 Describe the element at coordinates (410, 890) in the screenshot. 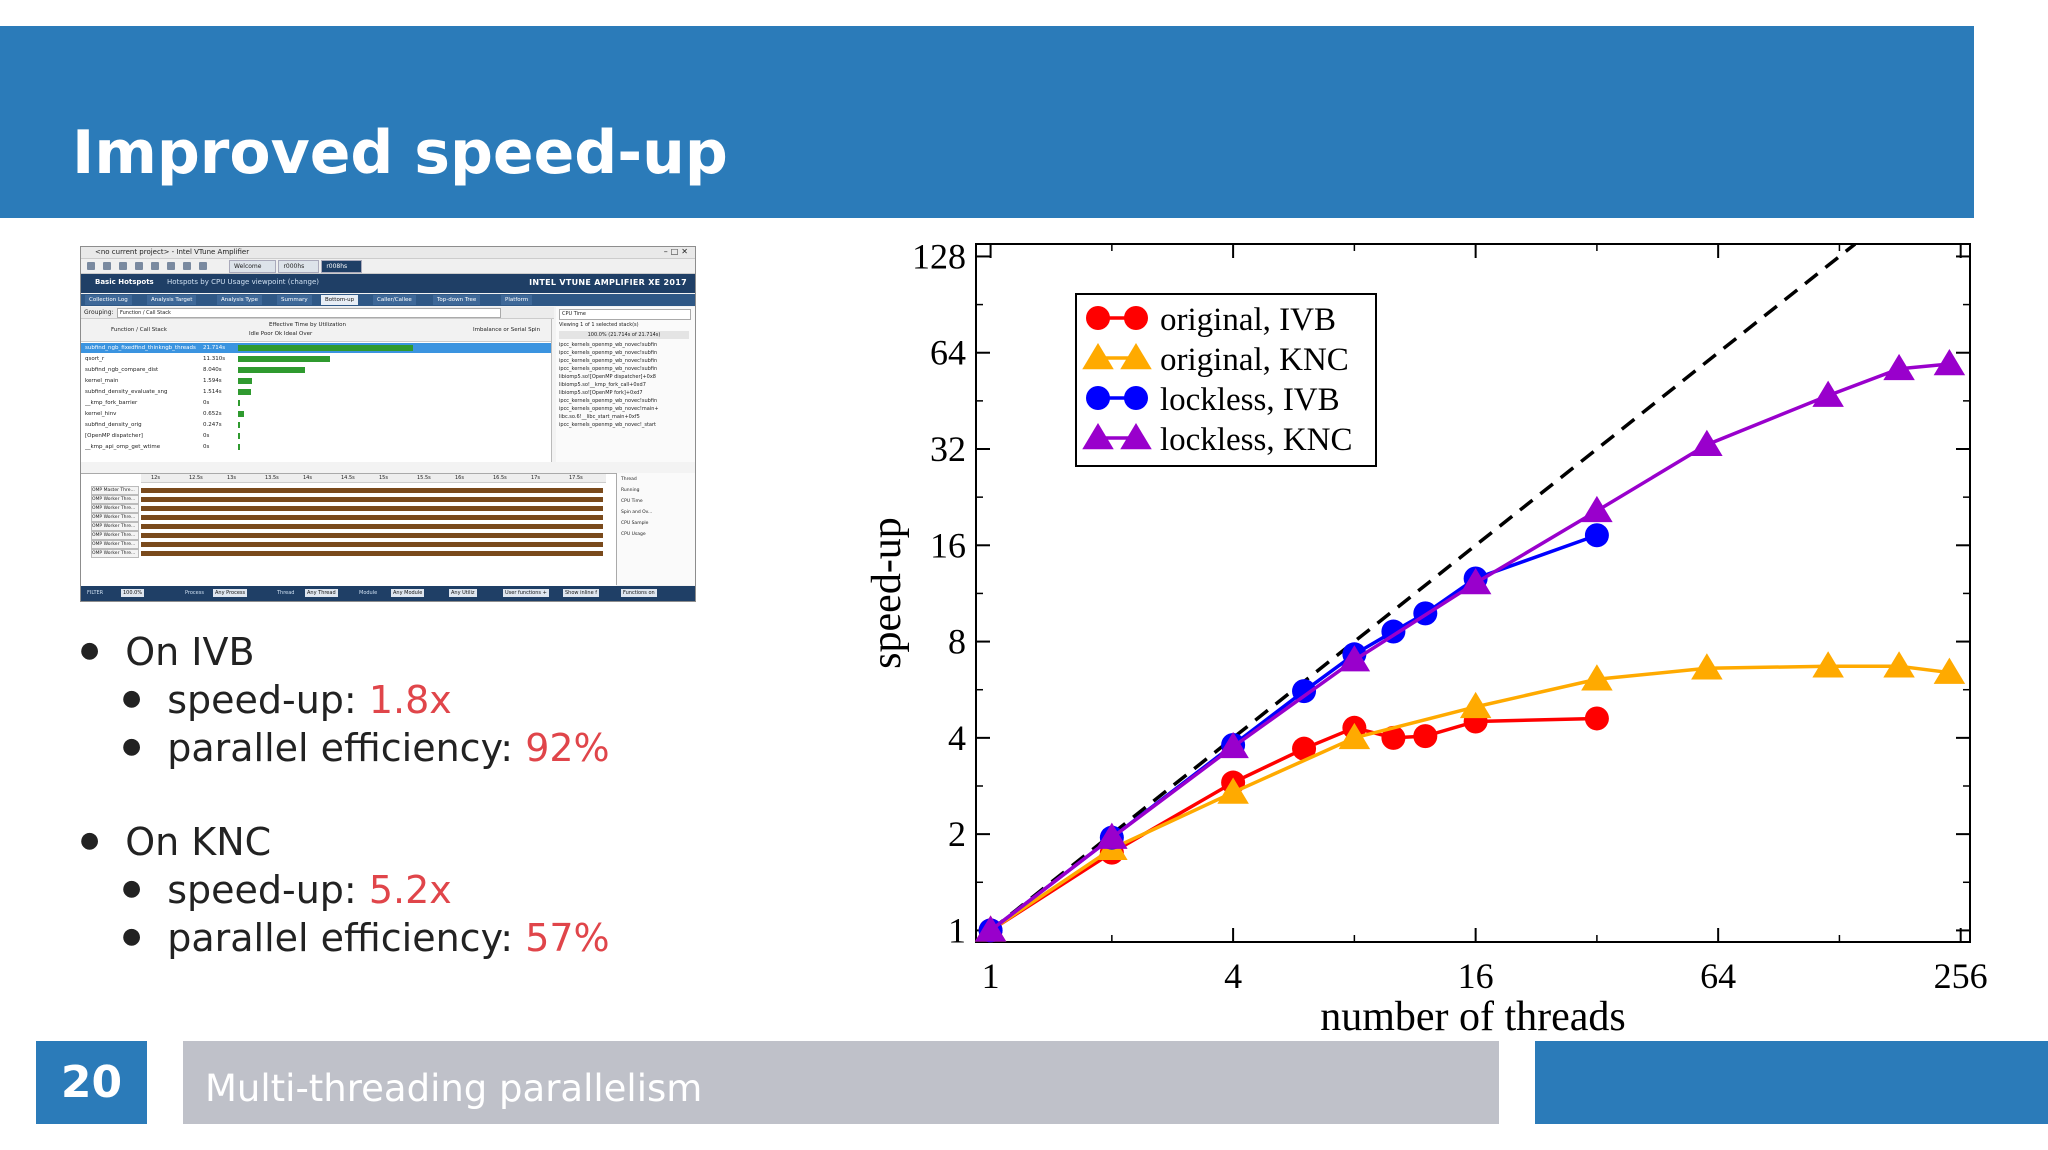

I see `bullet-value: 5.2x` at that location.